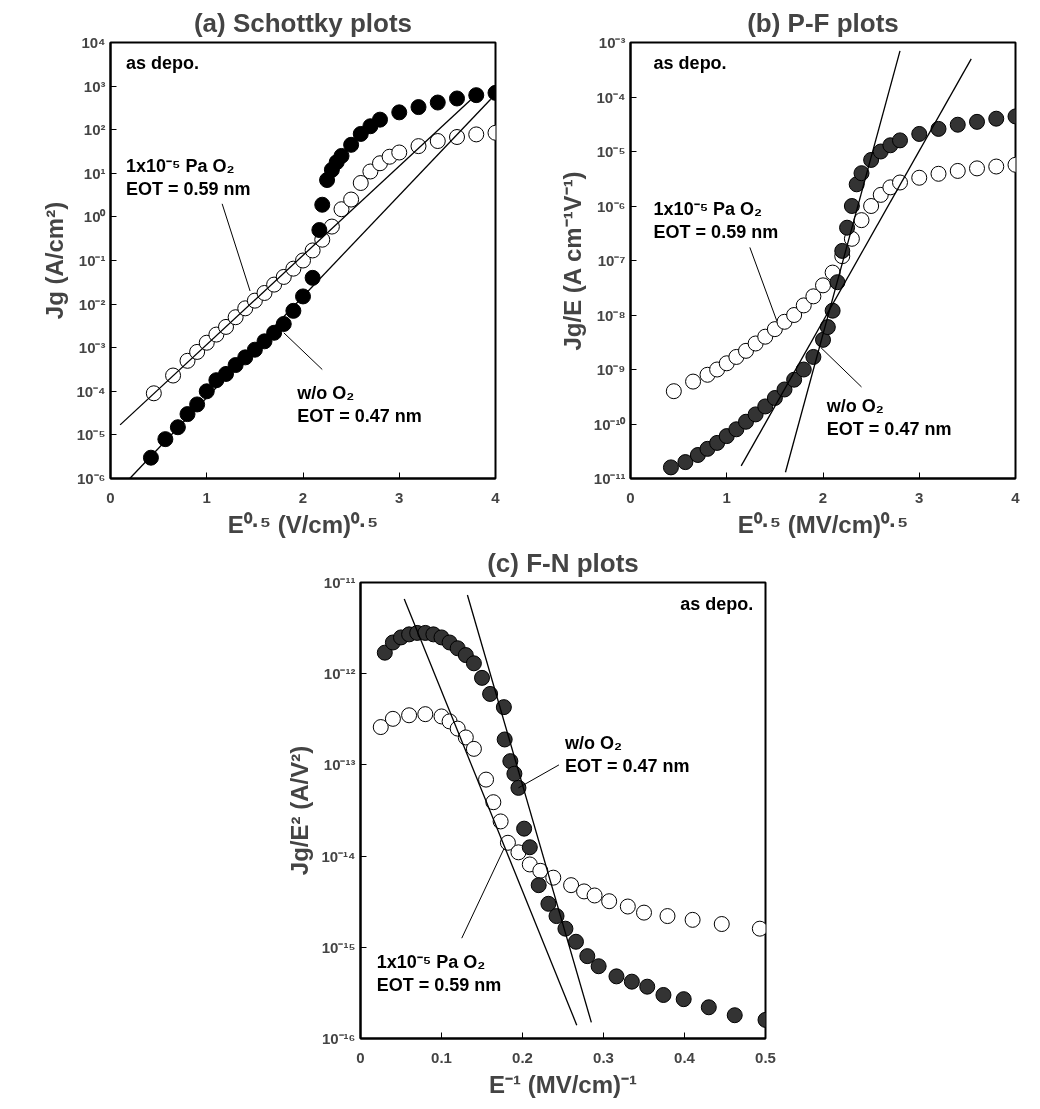 The width and height of the screenshot is (1040, 1109). What do you see at coordinates (360, 1057) in the screenshot?
I see `x-tick-label: 0` at bounding box center [360, 1057].